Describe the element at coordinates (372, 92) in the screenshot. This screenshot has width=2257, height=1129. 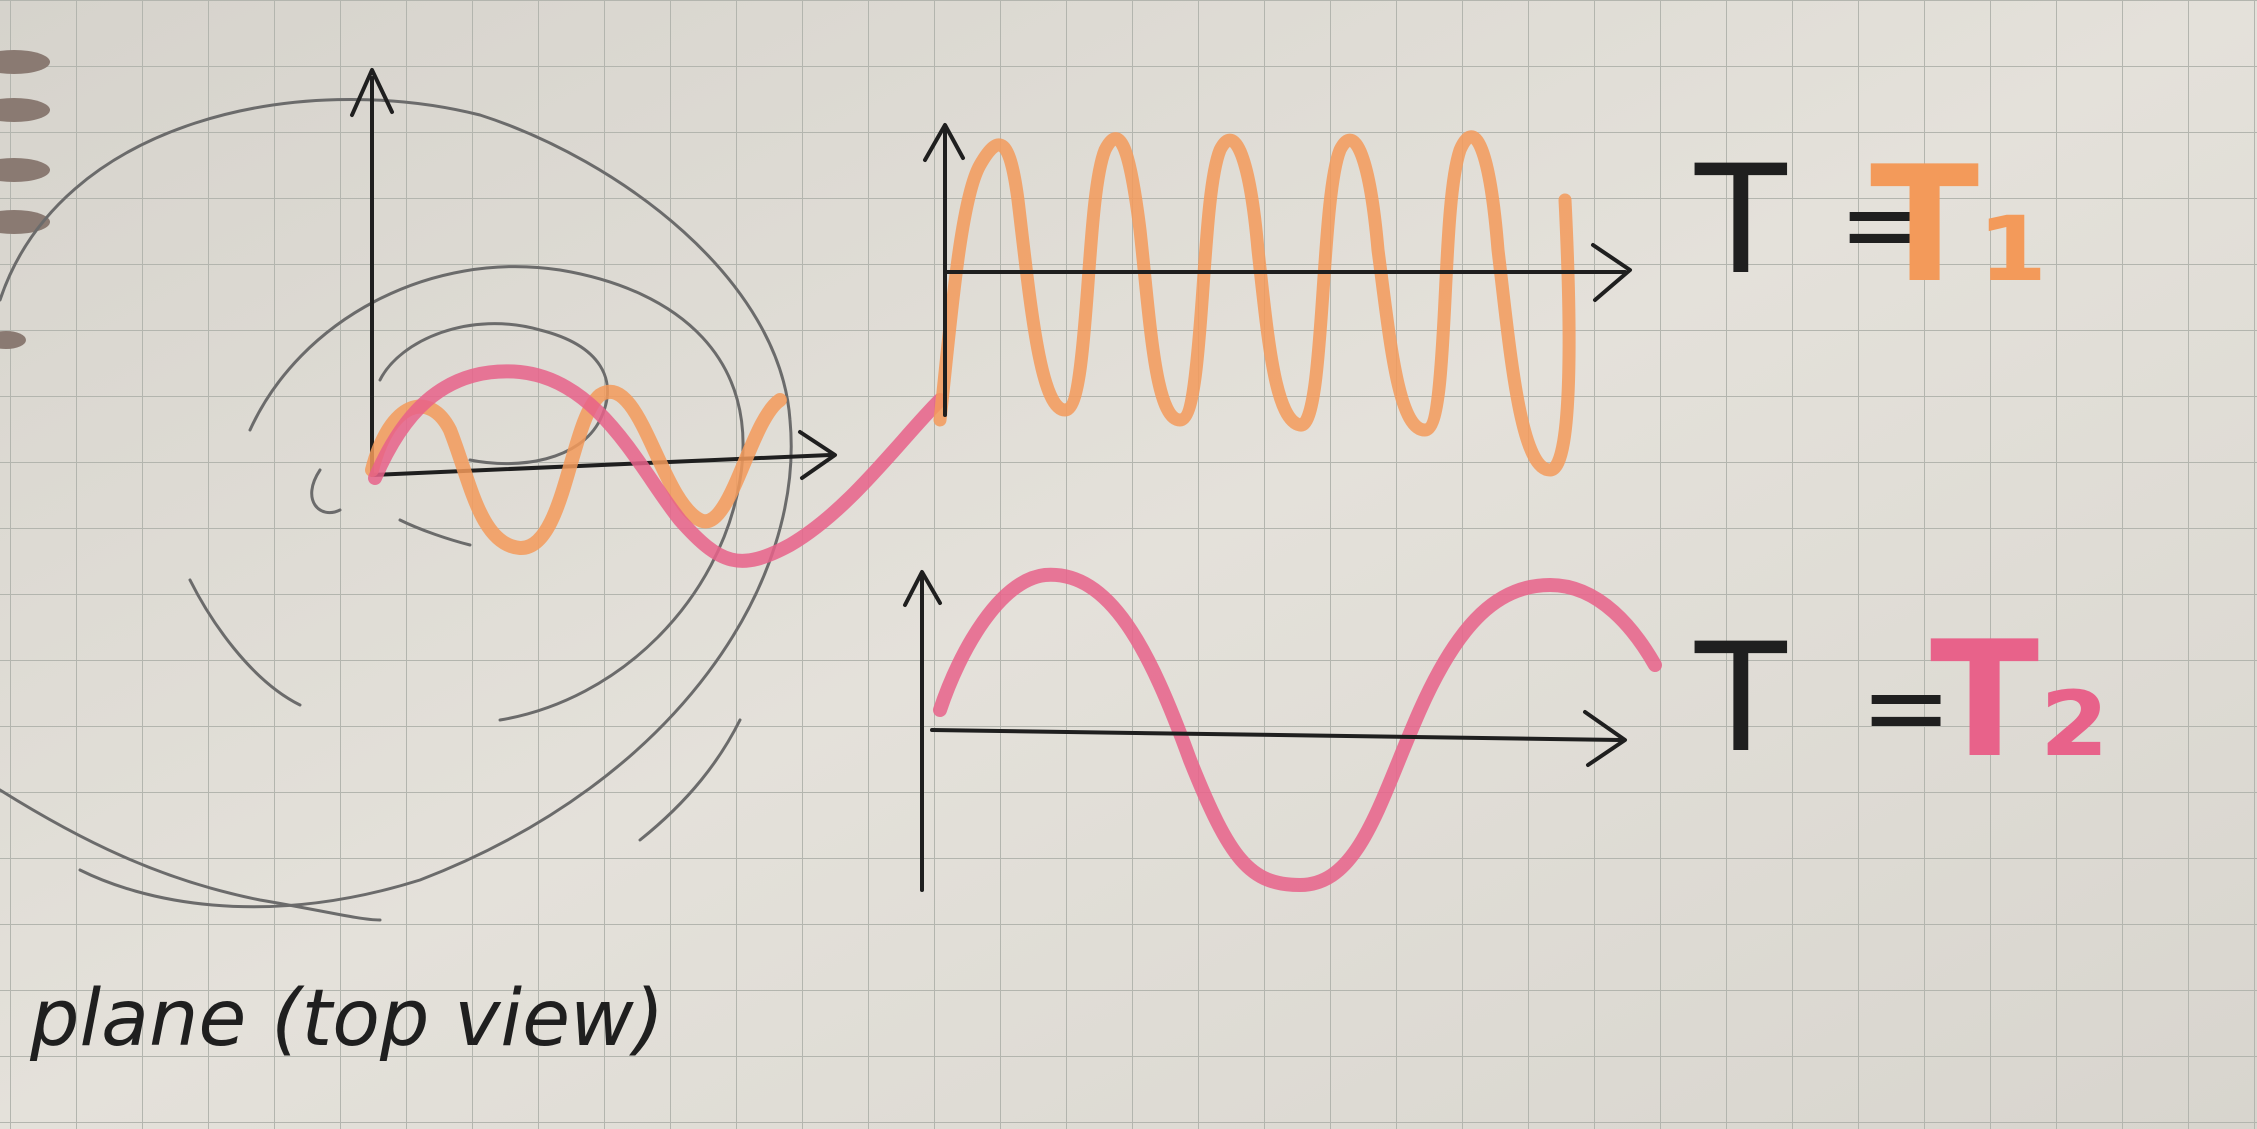
I see `left-y-arrowhead` at that location.